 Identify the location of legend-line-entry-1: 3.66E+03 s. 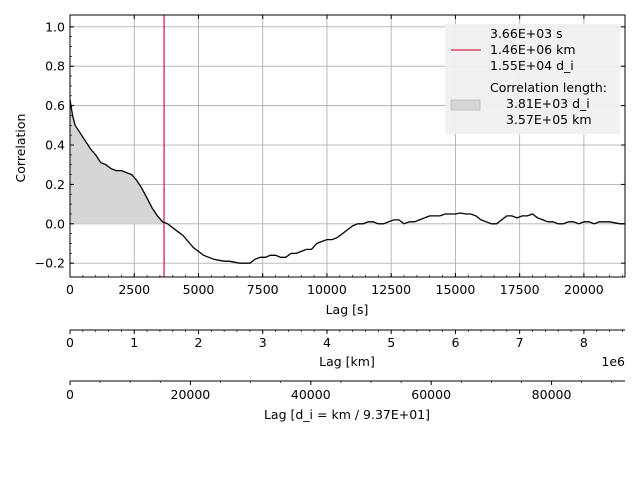
(526, 33).